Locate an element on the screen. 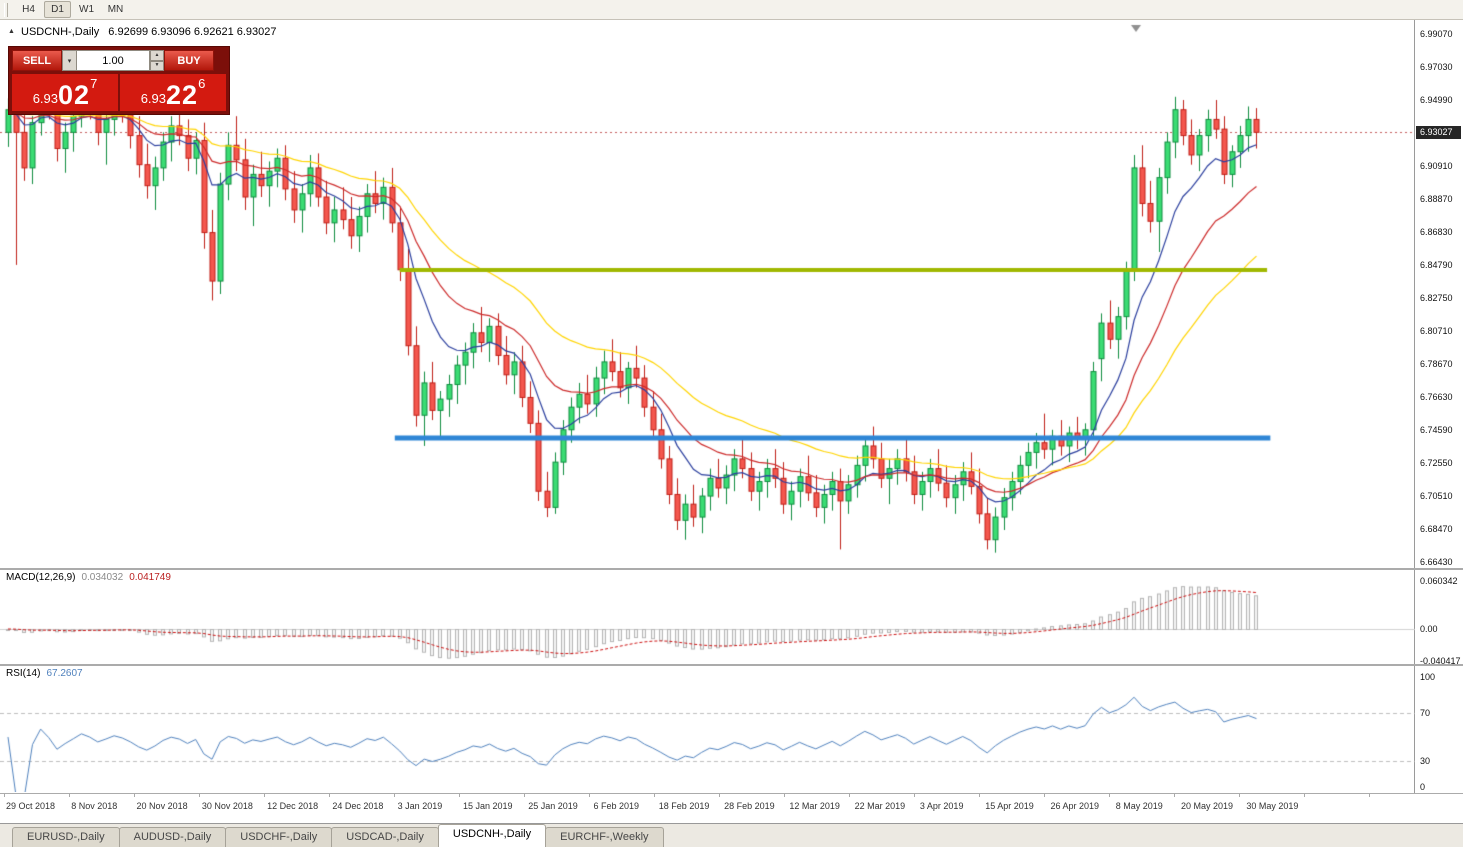 Image resolution: width=1463 pixels, height=847 pixels. rsi-axis-label: 0 is located at coordinates (1423, 787).